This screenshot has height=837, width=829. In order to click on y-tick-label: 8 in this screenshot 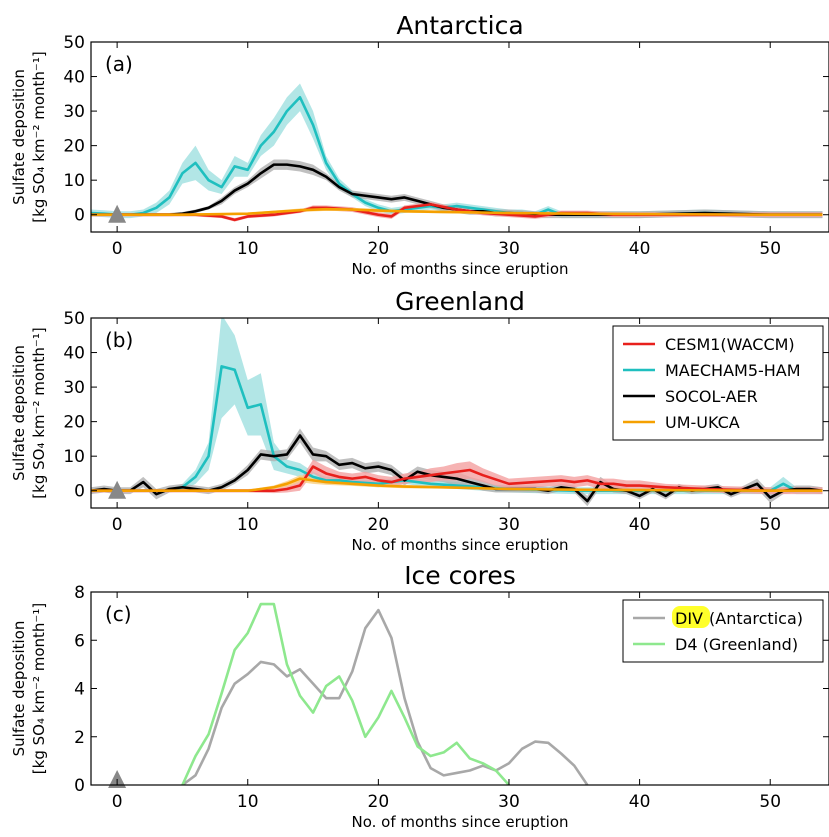, I will do `click(79, 593)`.